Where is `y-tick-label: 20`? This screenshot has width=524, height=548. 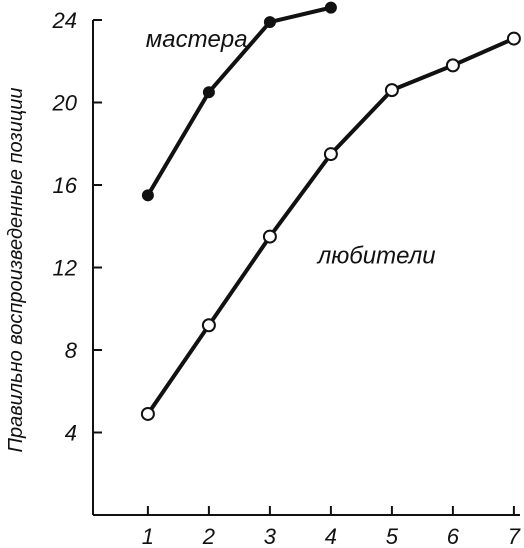 y-tick-label: 20 is located at coordinates (65, 103).